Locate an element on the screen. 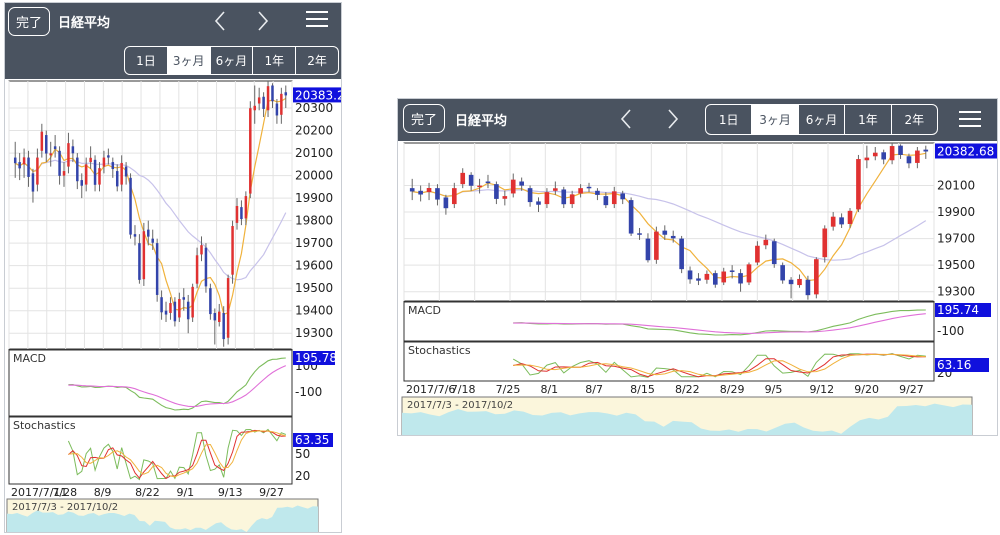  macd-signal-line is located at coordinates (719, 323).